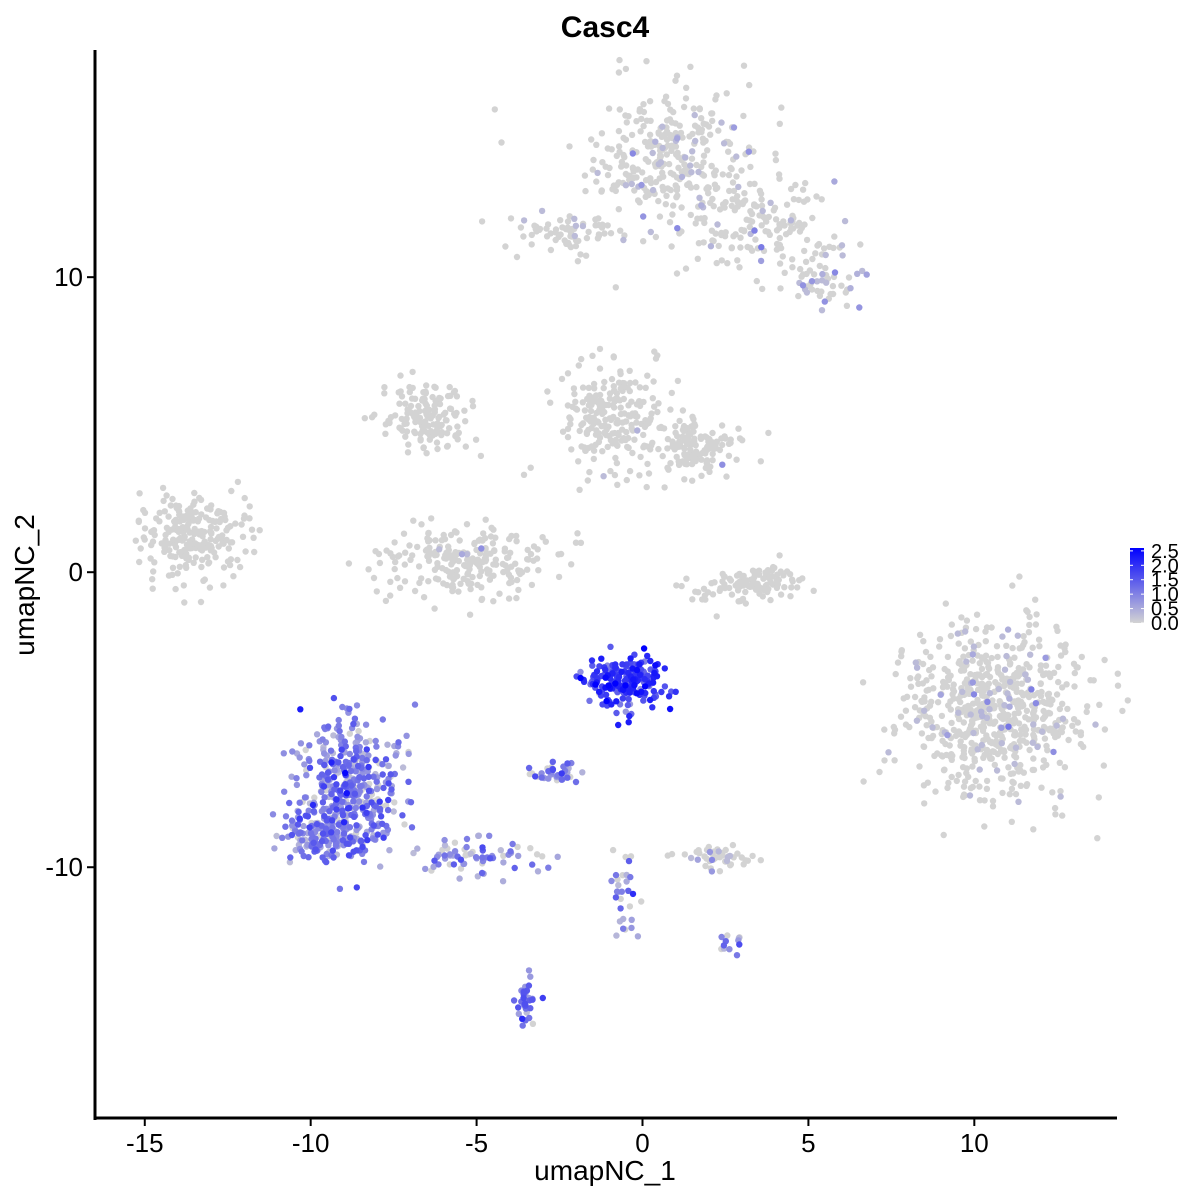  What do you see at coordinates (145, 1143) in the screenshot?
I see `x-tick-label: -15` at bounding box center [145, 1143].